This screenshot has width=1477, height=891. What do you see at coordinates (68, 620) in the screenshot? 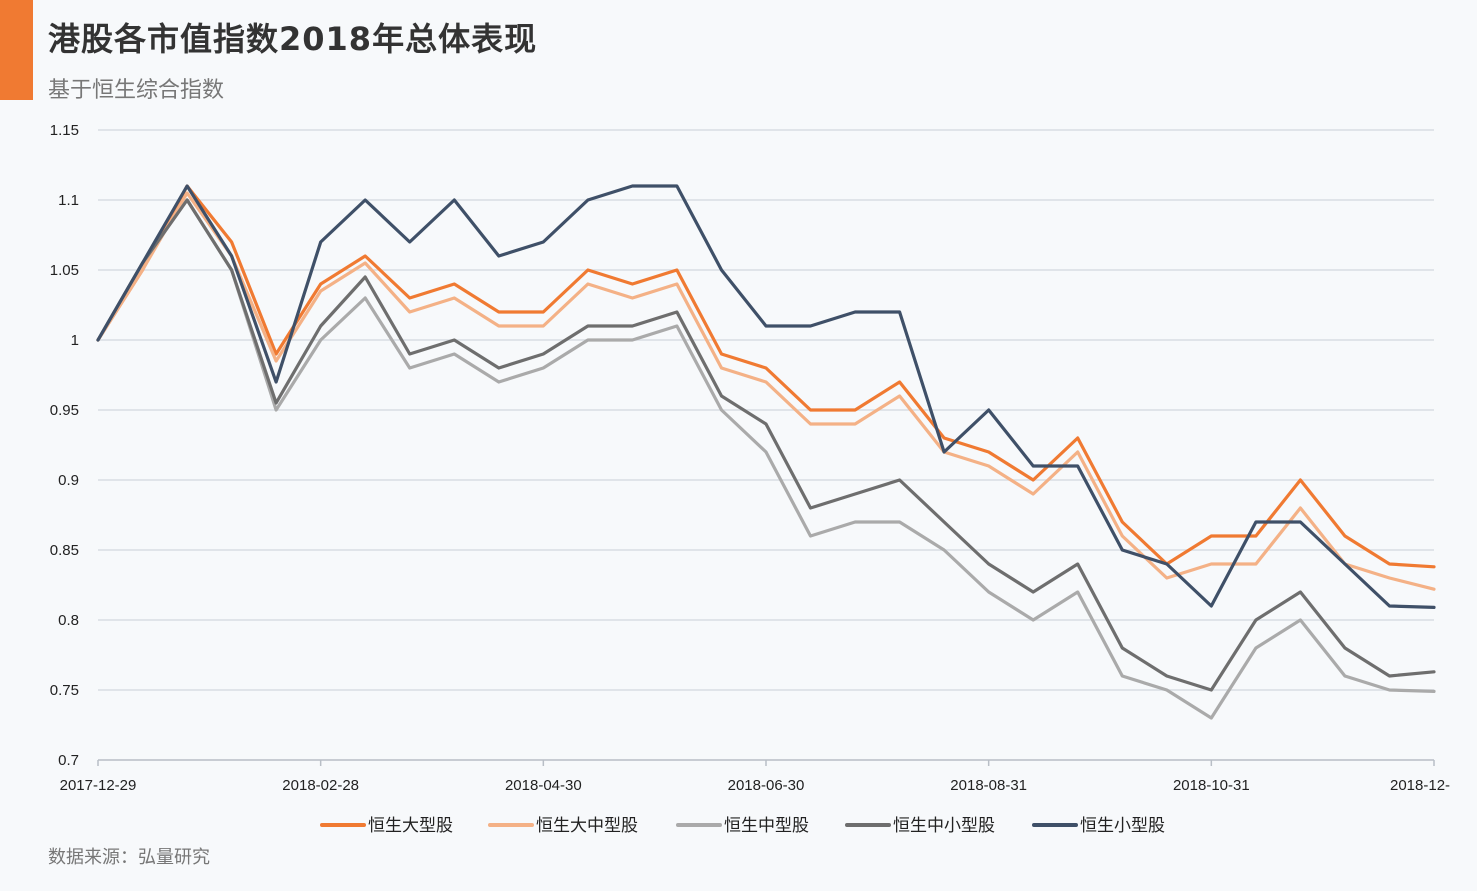
I see `y-tick-label: 0.8` at bounding box center [68, 620].